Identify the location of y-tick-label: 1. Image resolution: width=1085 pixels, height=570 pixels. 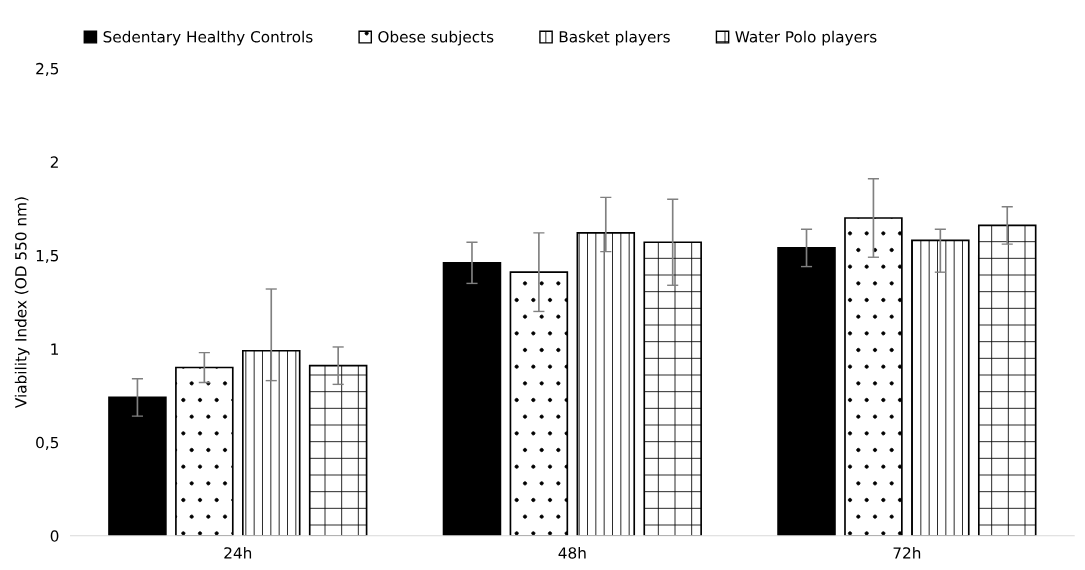
(54, 349).